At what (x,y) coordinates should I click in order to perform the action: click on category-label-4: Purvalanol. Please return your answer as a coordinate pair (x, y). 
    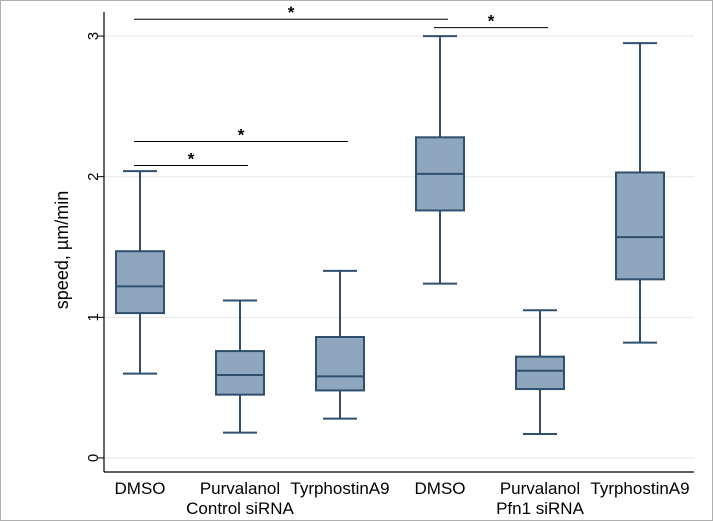
    Looking at the image, I should click on (540, 488).